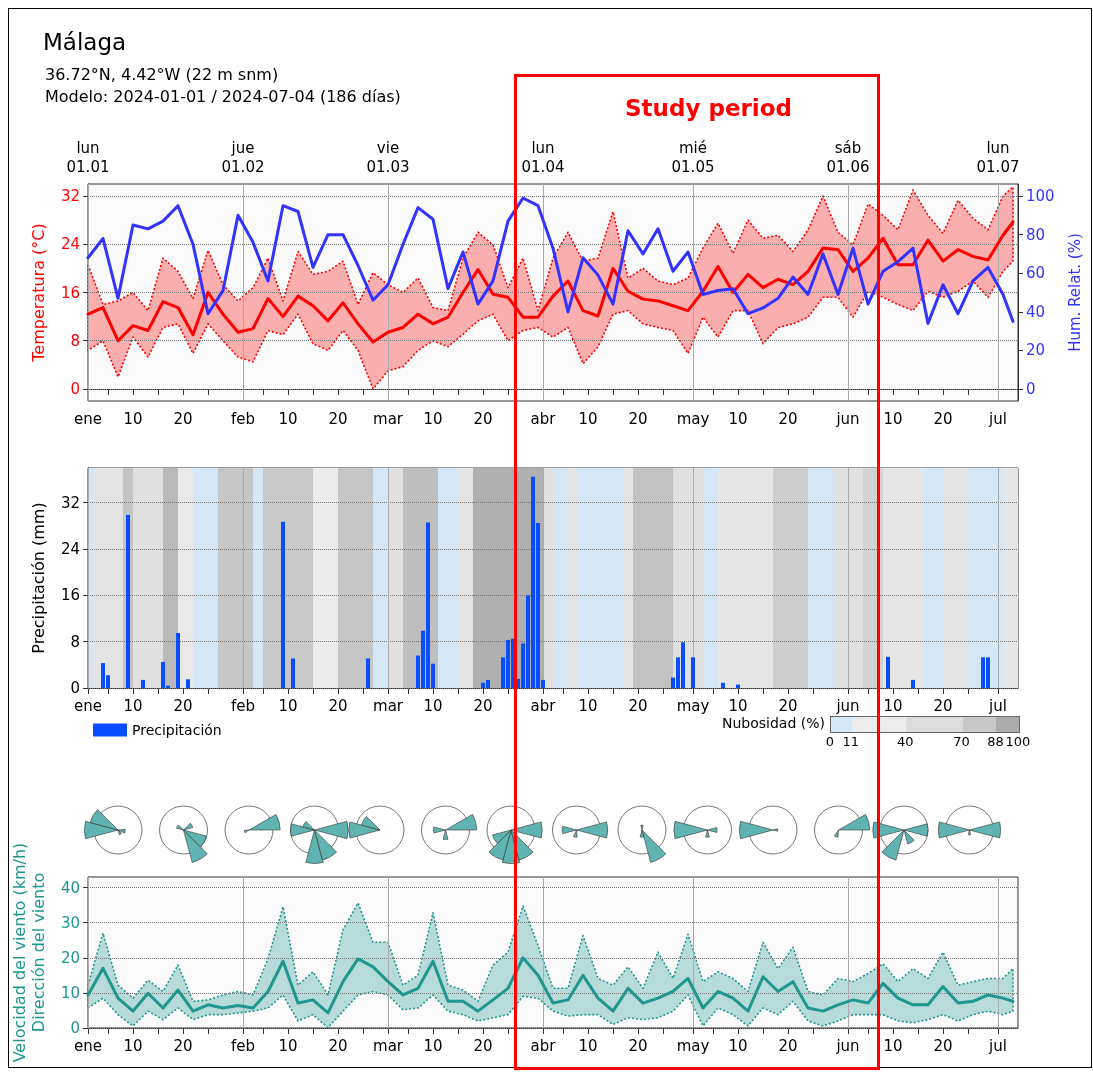  Describe the element at coordinates (70, 957) in the screenshot. I see `y-tick-label: 20` at that location.